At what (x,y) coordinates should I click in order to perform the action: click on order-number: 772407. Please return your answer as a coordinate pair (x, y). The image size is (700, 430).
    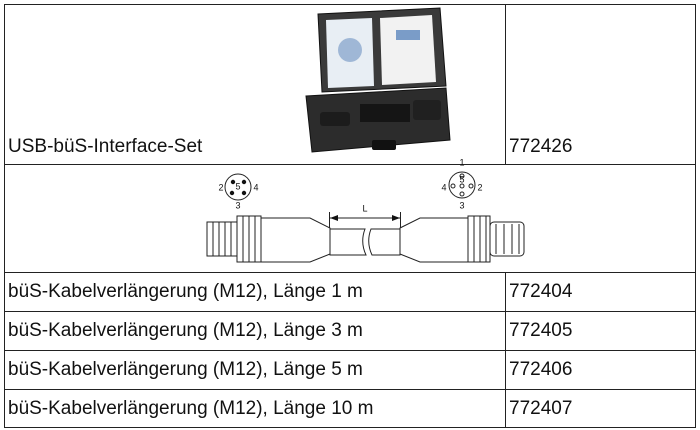
    Looking at the image, I should click on (540, 408).